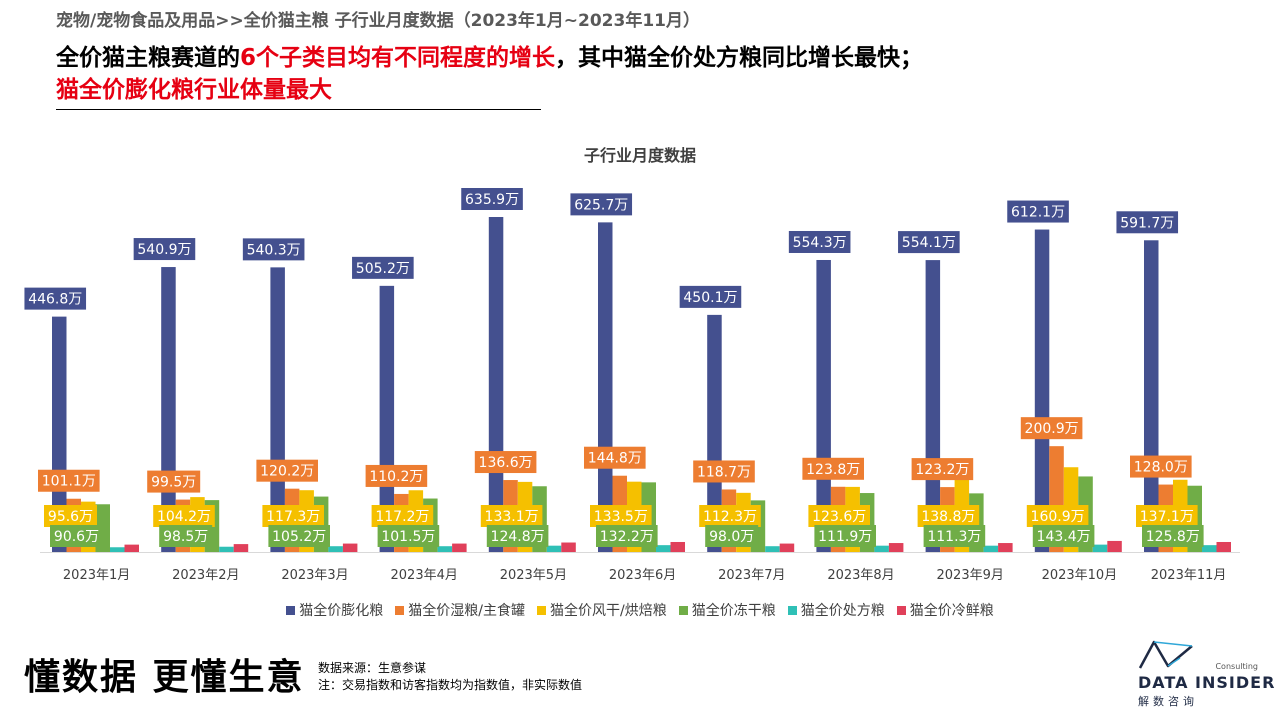  I want to click on data-label: 143.4万, so click(1064, 537).